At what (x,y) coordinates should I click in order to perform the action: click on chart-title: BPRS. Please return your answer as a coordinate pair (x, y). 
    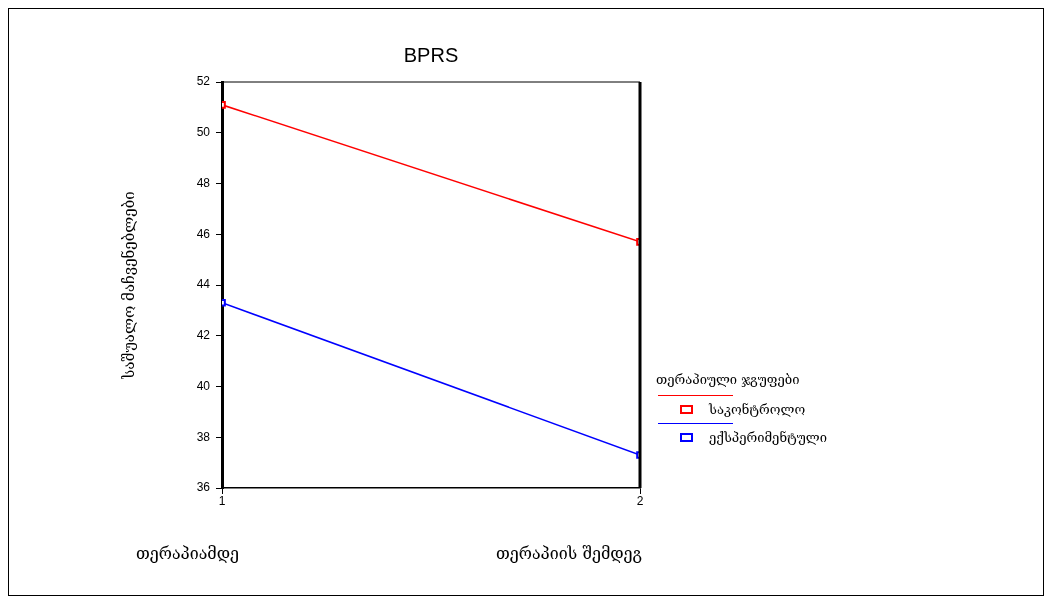
    Looking at the image, I should click on (431, 54).